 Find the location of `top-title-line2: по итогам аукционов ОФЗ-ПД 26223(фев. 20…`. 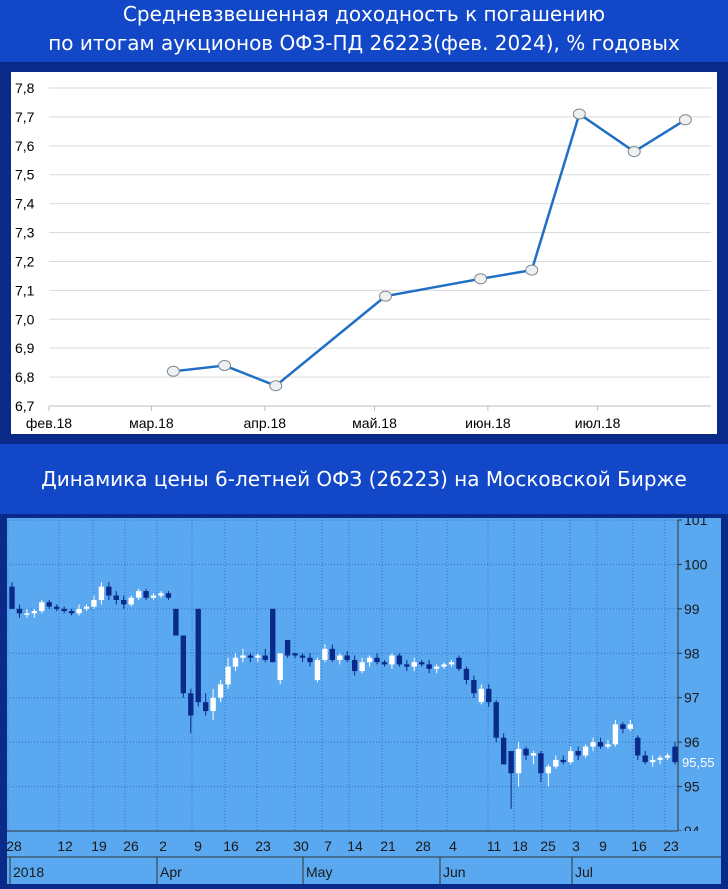

top-title-line2: по итогам аукционов ОФЗ-ПД 26223(фев. 20… is located at coordinates (364, 43).